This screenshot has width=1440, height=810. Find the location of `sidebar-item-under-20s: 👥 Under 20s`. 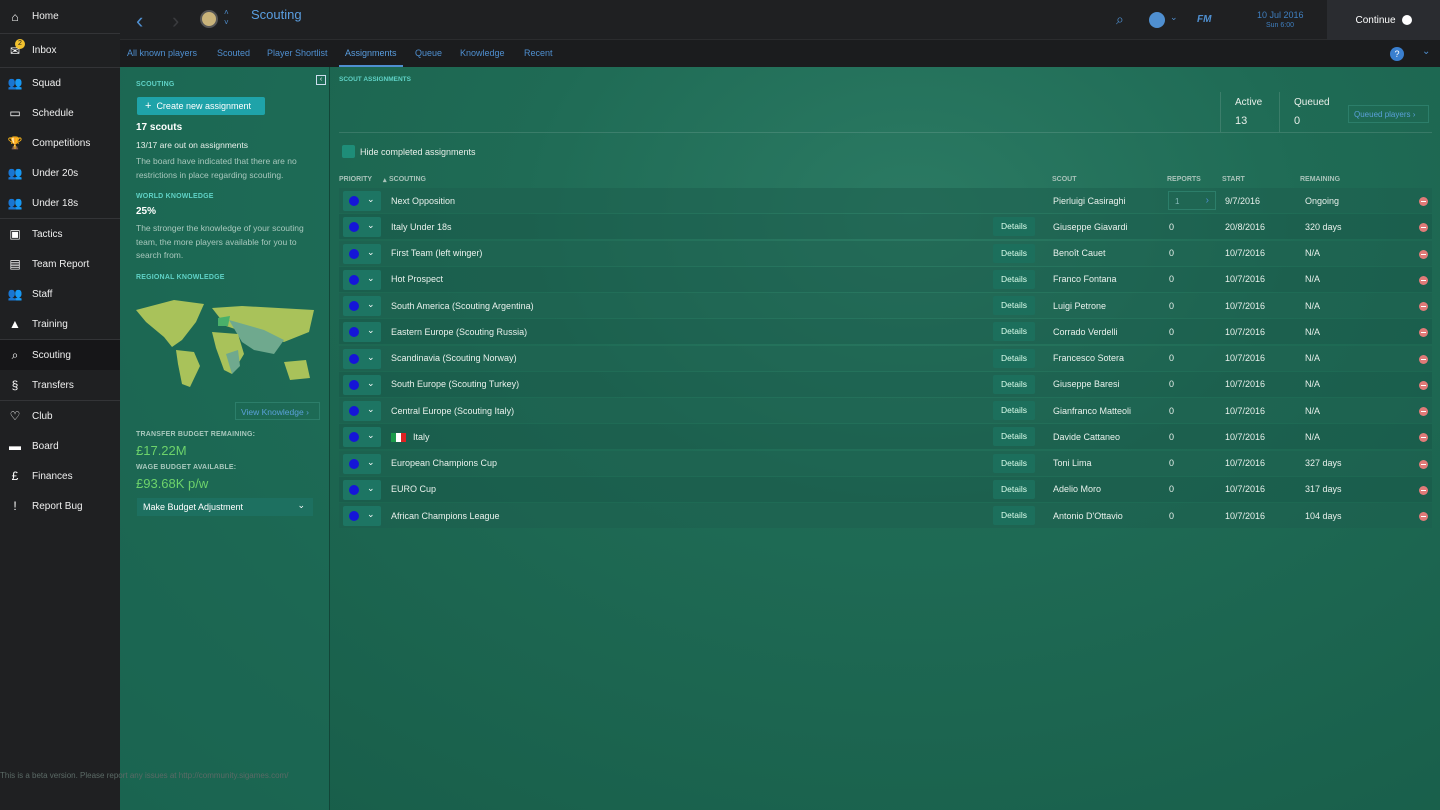

sidebar-item-under-20s: 👥 Under 20s is located at coordinates (60, 173).